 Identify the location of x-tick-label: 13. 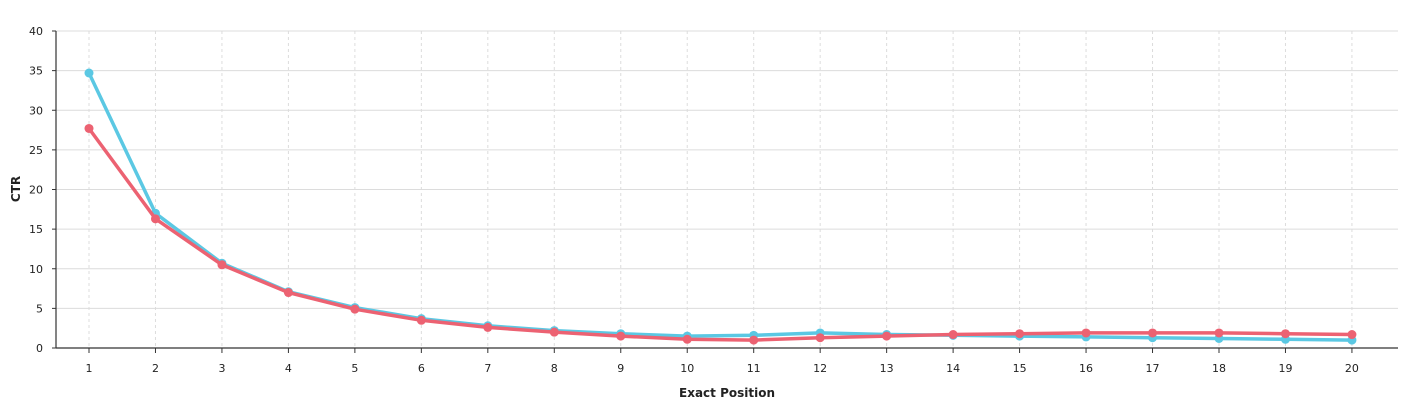
(887, 368).